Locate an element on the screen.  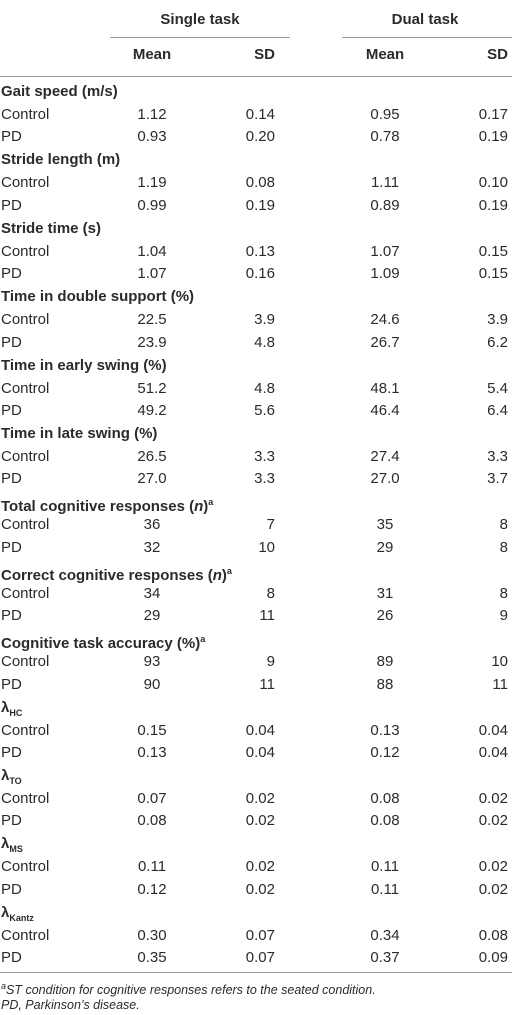
cell: 22.5 is located at coordinates (152, 320).